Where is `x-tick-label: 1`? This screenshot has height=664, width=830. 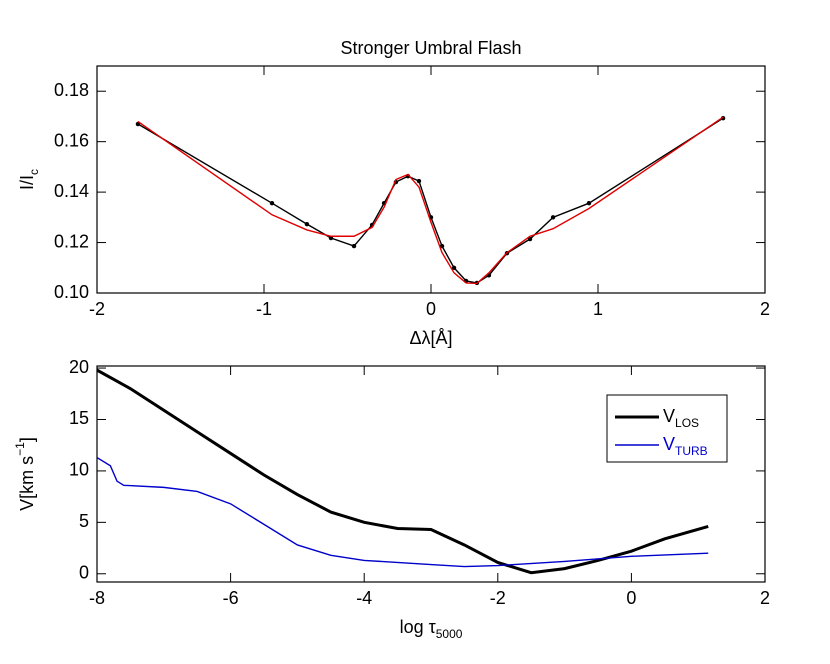
x-tick-label: 1 is located at coordinates (598, 309).